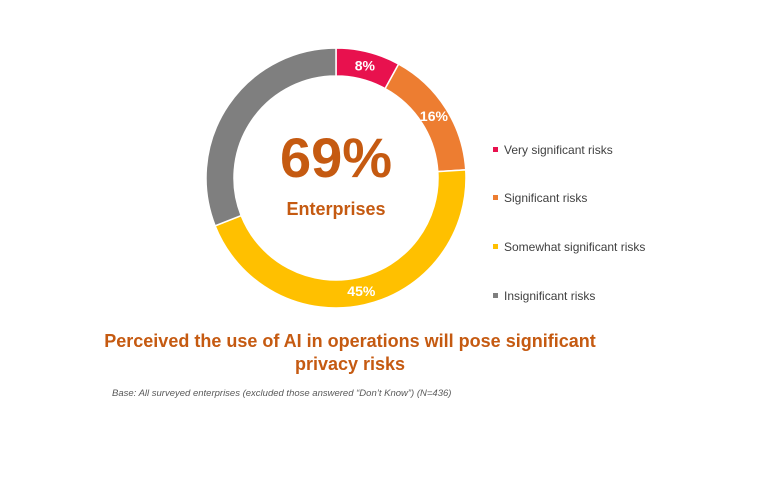  What do you see at coordinates (365, 66) in the screenshot?
I see `slice-label-very-significant-risks: 8%` at bounding box center [365, 66].